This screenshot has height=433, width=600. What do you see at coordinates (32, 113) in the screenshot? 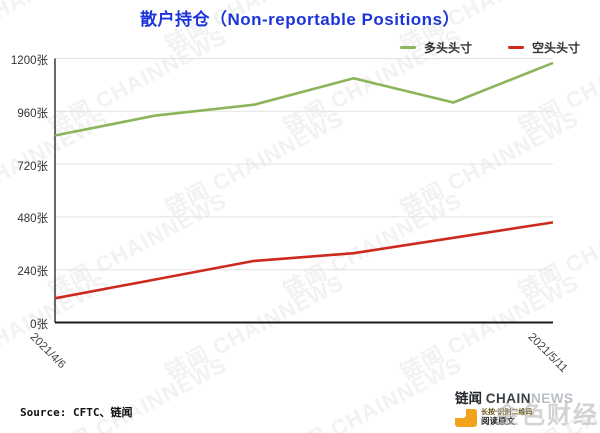
I see `y-tick-label: 960张` at bounding box center [32, 113].